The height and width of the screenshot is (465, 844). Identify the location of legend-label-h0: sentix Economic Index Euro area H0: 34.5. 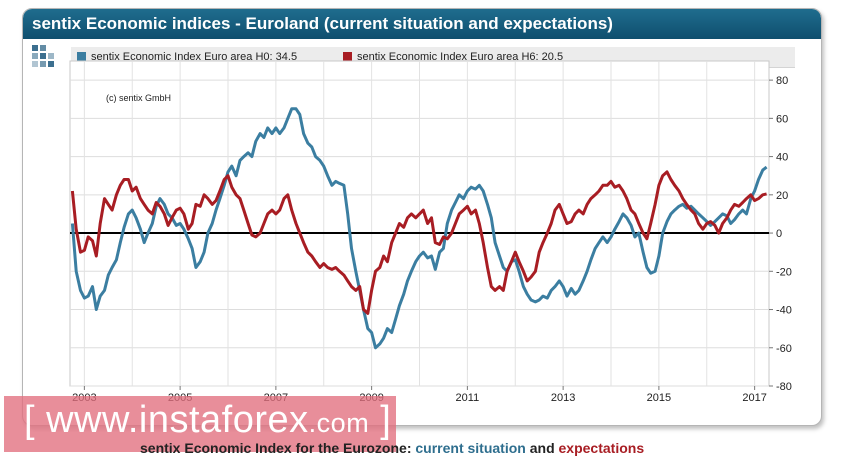
(194, 57).